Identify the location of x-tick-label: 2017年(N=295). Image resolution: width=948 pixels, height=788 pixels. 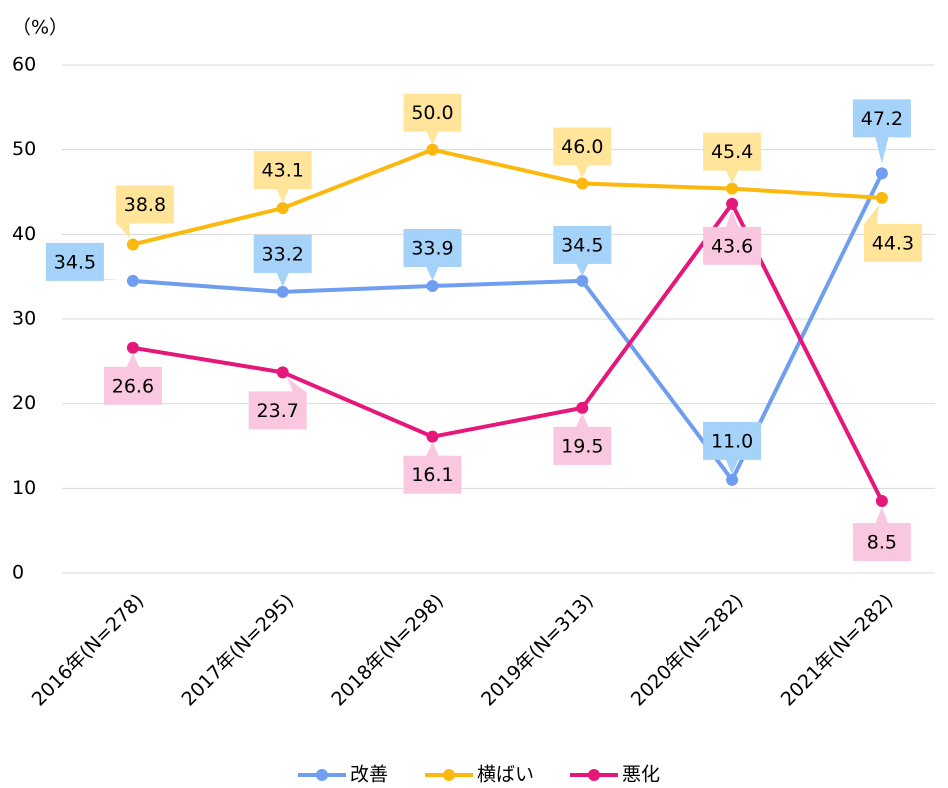
(238, 650).